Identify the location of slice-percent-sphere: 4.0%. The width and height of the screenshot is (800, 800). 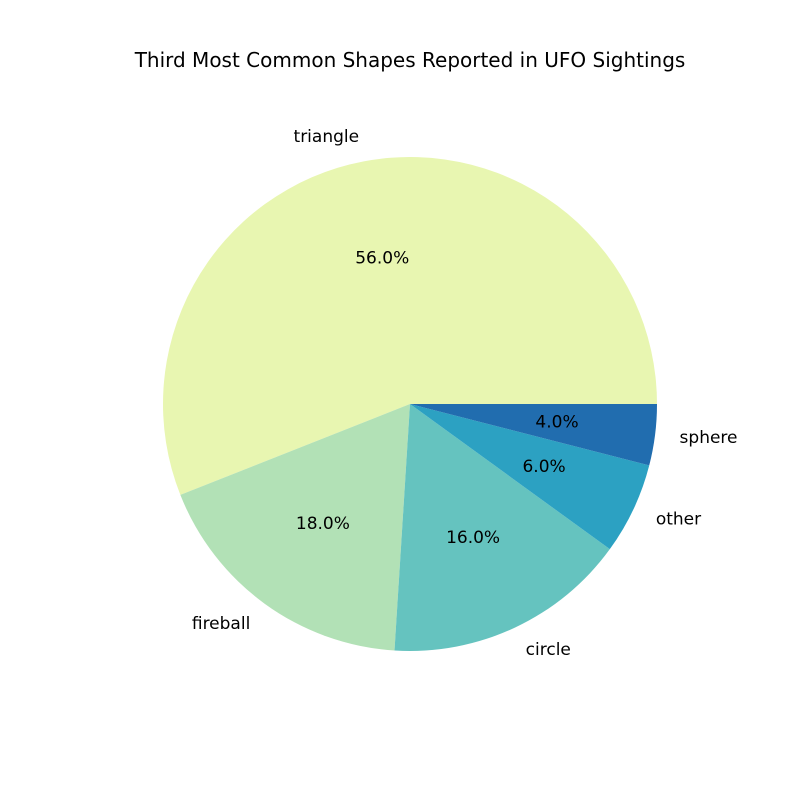
(556, 423).